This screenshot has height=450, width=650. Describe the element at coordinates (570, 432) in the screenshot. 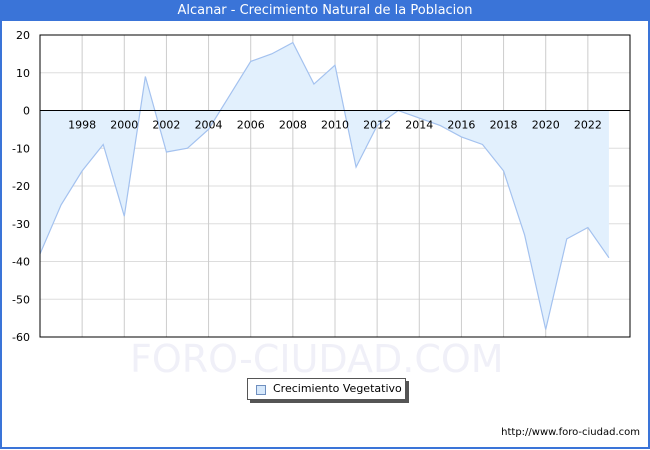

I see `source-url: http://www.foro-ciudad.com` at that location.